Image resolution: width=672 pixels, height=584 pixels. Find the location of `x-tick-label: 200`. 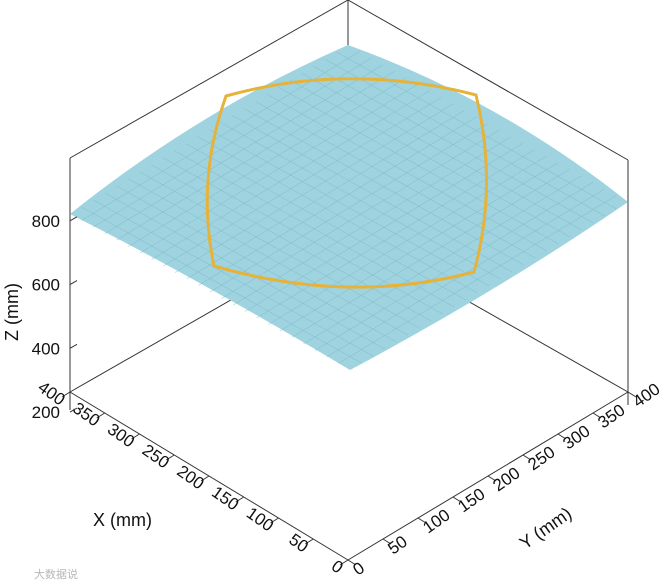

x-tick-label: 200 is located at coordinates (190, 477).